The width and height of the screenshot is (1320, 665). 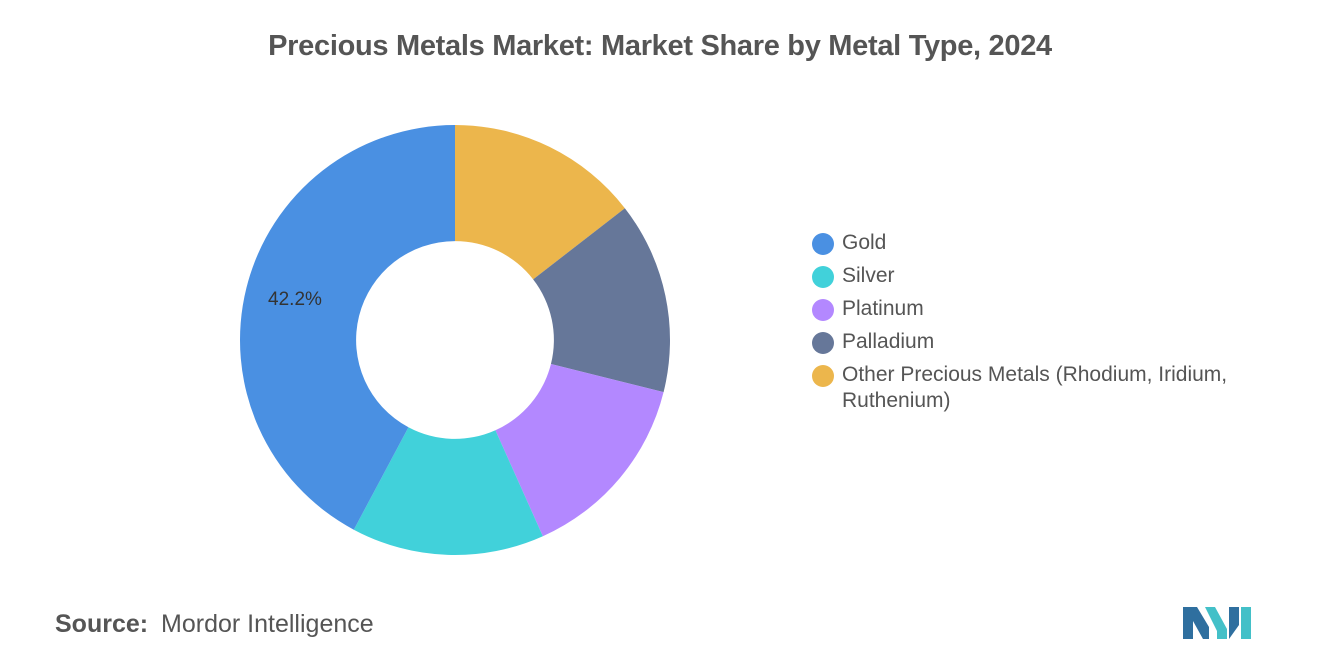 I want to click on legend-label: Silver, so click(x=868, y=275).